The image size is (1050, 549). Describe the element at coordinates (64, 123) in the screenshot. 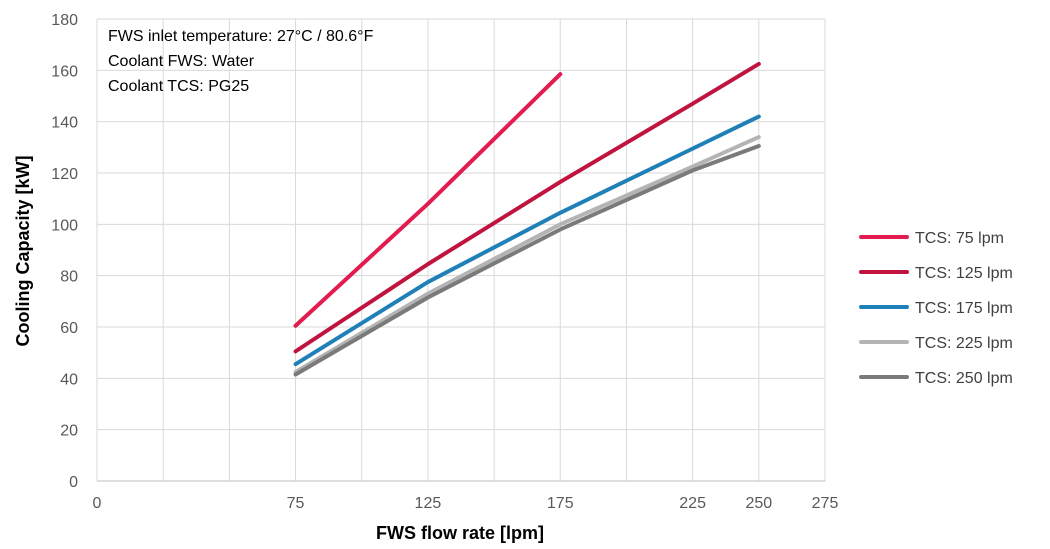

I see `y-tick-label: 140` at that location.